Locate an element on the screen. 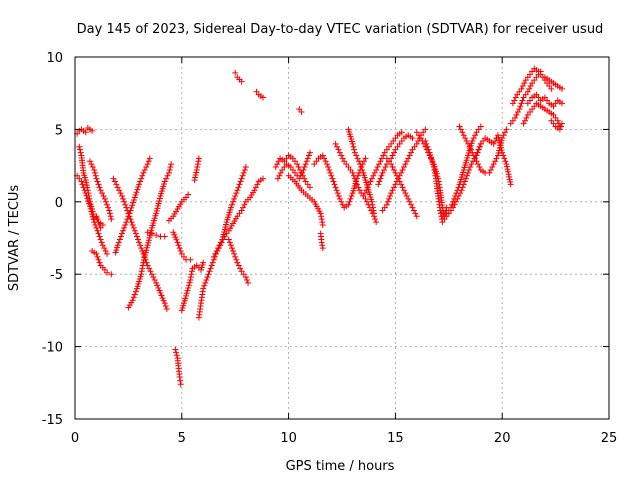  y-tick-label: -10 is located at coordinates (52, 348).